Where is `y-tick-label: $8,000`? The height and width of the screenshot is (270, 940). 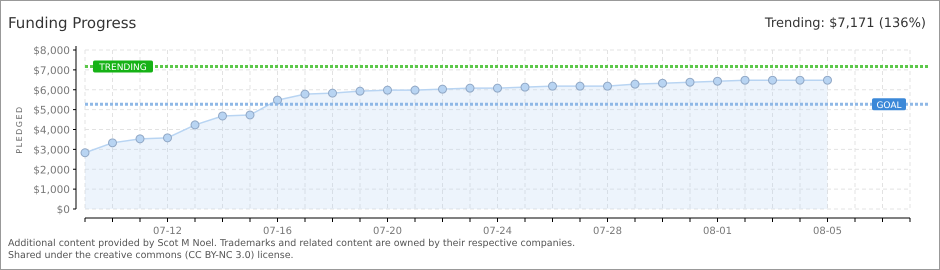 y-tick-label: $8,000 is located at coordinates (51, 51).